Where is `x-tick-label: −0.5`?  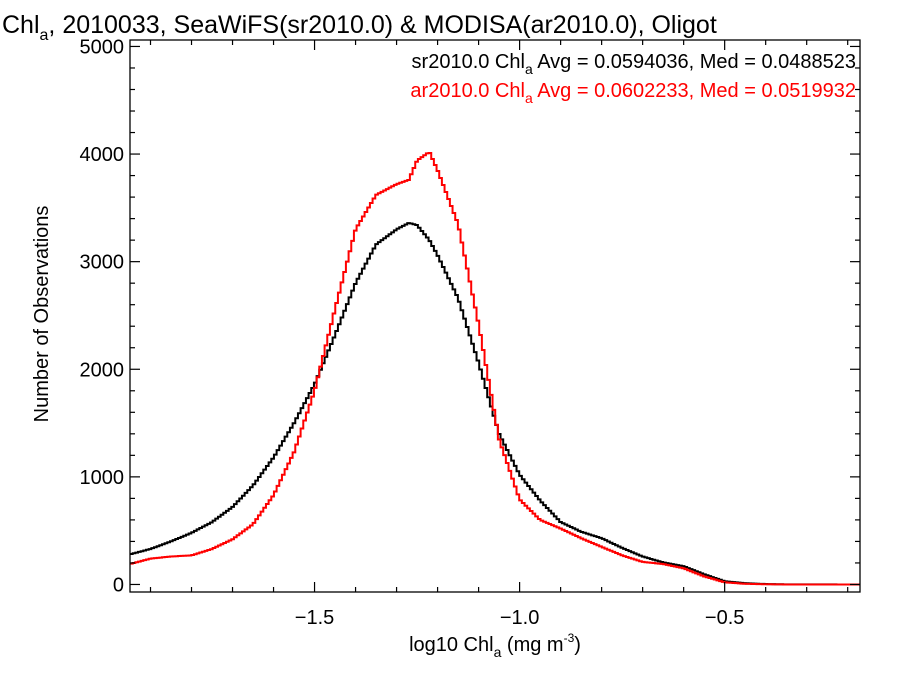 x-tick-label: −0.5 is located at coordinates (724, 618).